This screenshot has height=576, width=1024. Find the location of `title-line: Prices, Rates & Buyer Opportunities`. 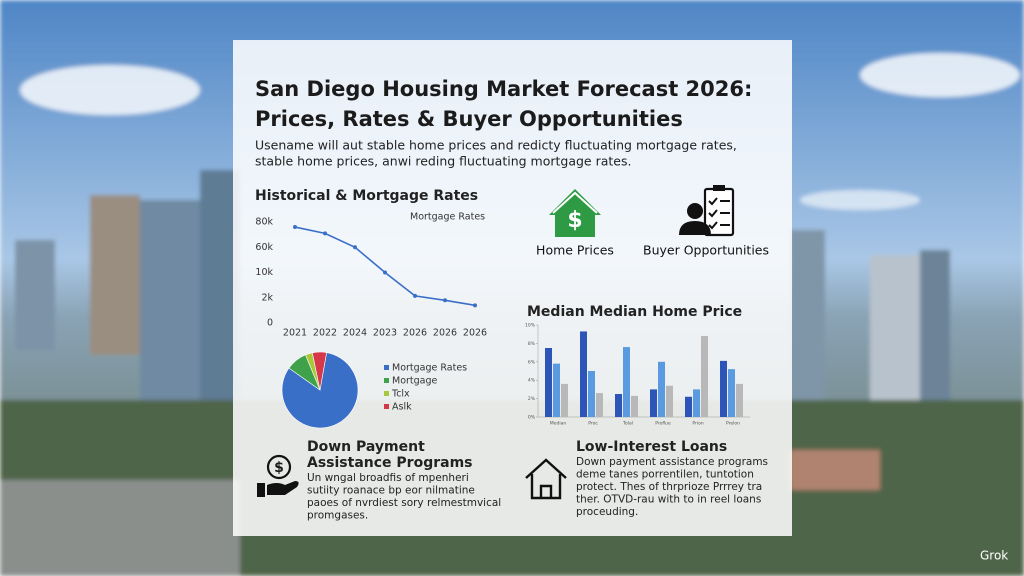

title-line: Prices, Rates & Buyer Opportunities is located at coordinates (469, 119).